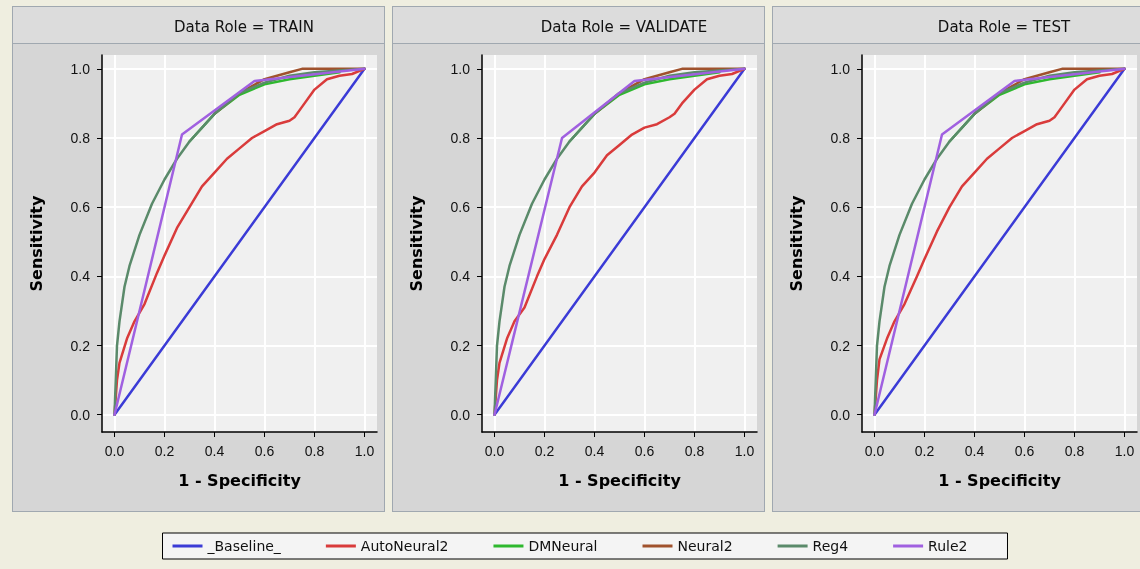 The height and width of the screenshot is (569, 1140). Describe the element at coordinates (244, 26) in the screenshot. I see `chart-title: Data Role = TRAIN` at that location.